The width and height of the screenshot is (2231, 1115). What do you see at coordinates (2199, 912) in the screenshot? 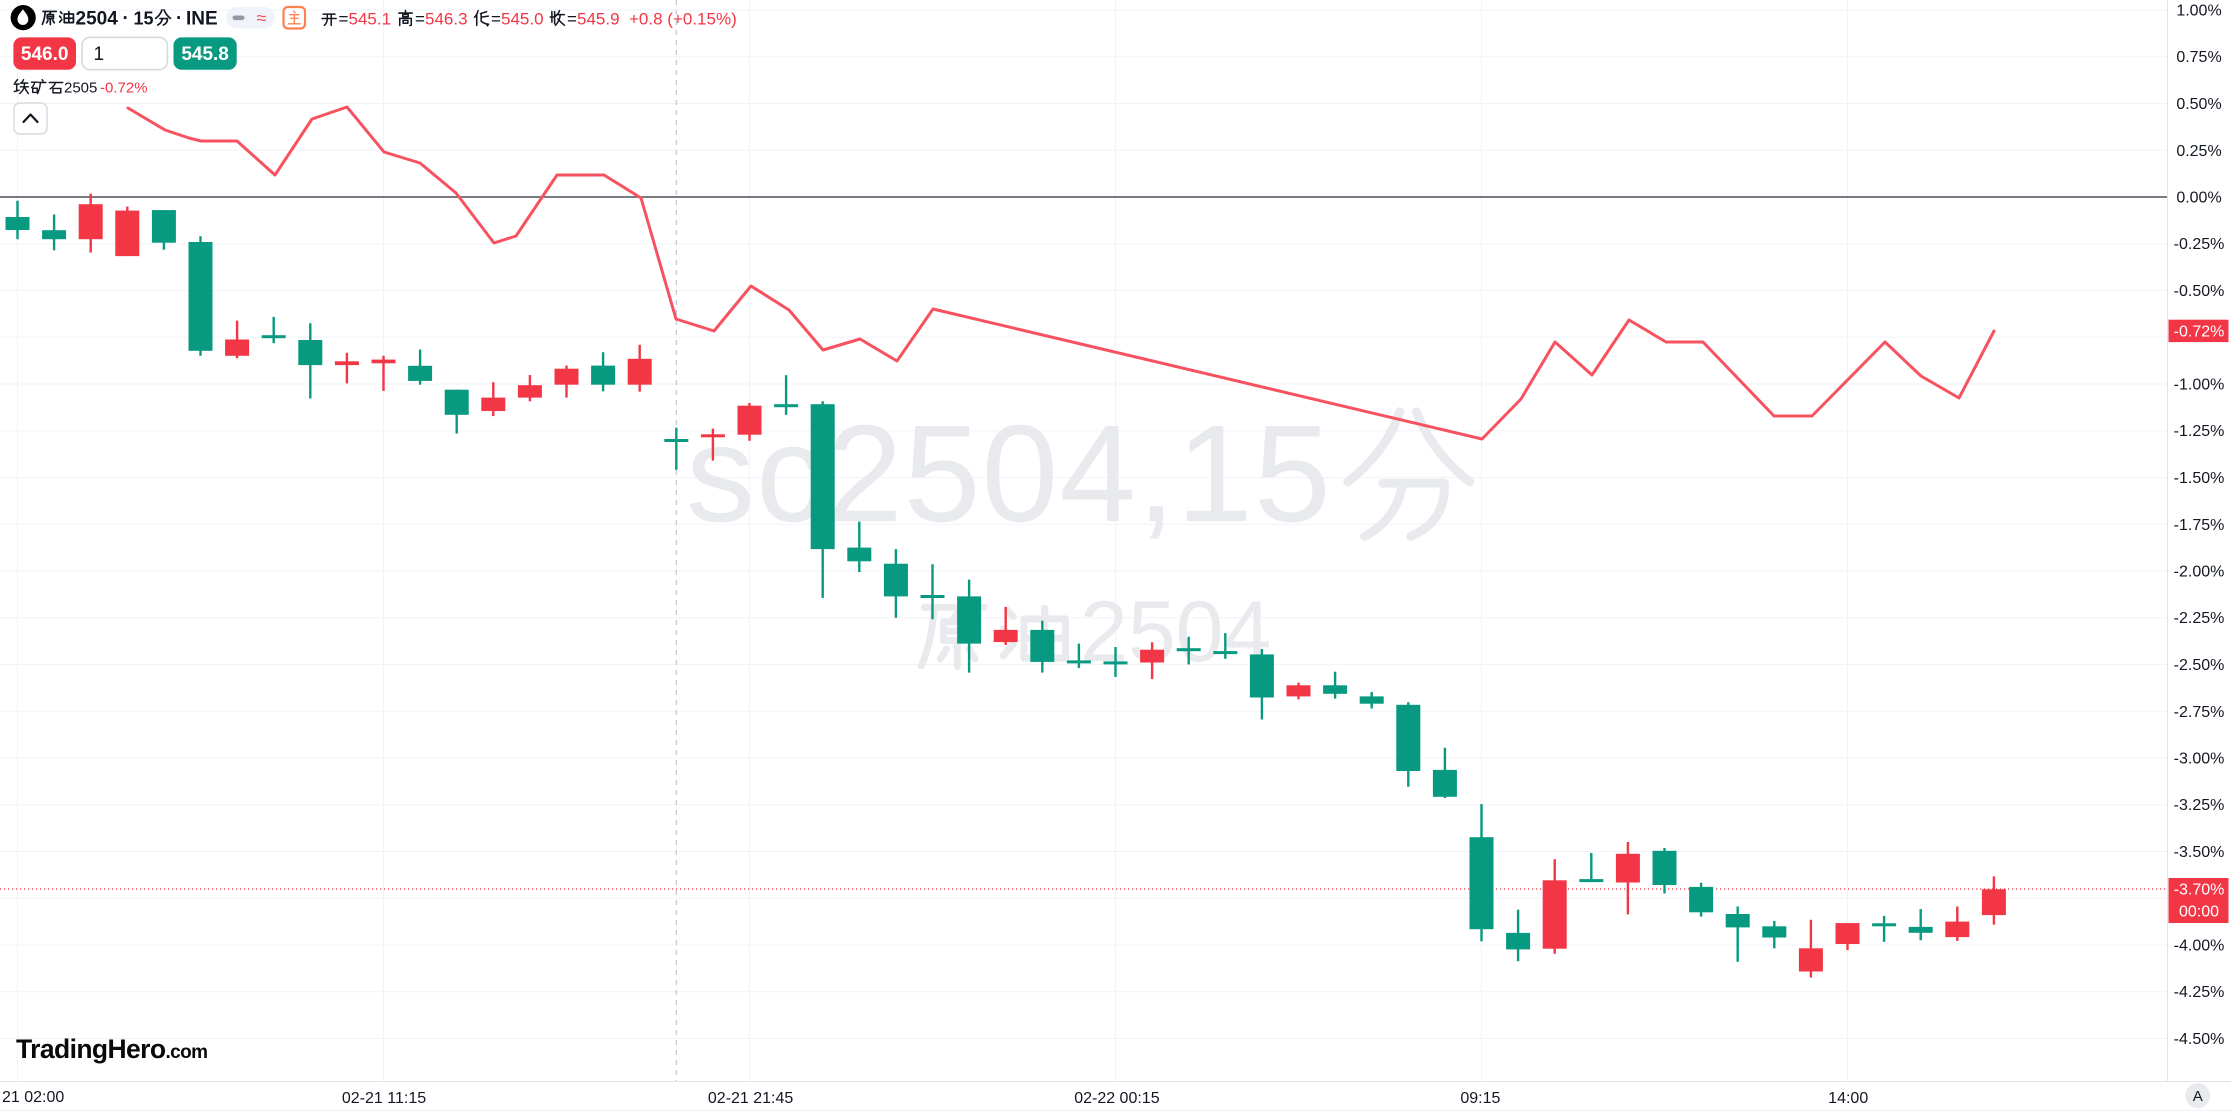
I see `svg-text: 00:00` at bounding box center [2199, 912].